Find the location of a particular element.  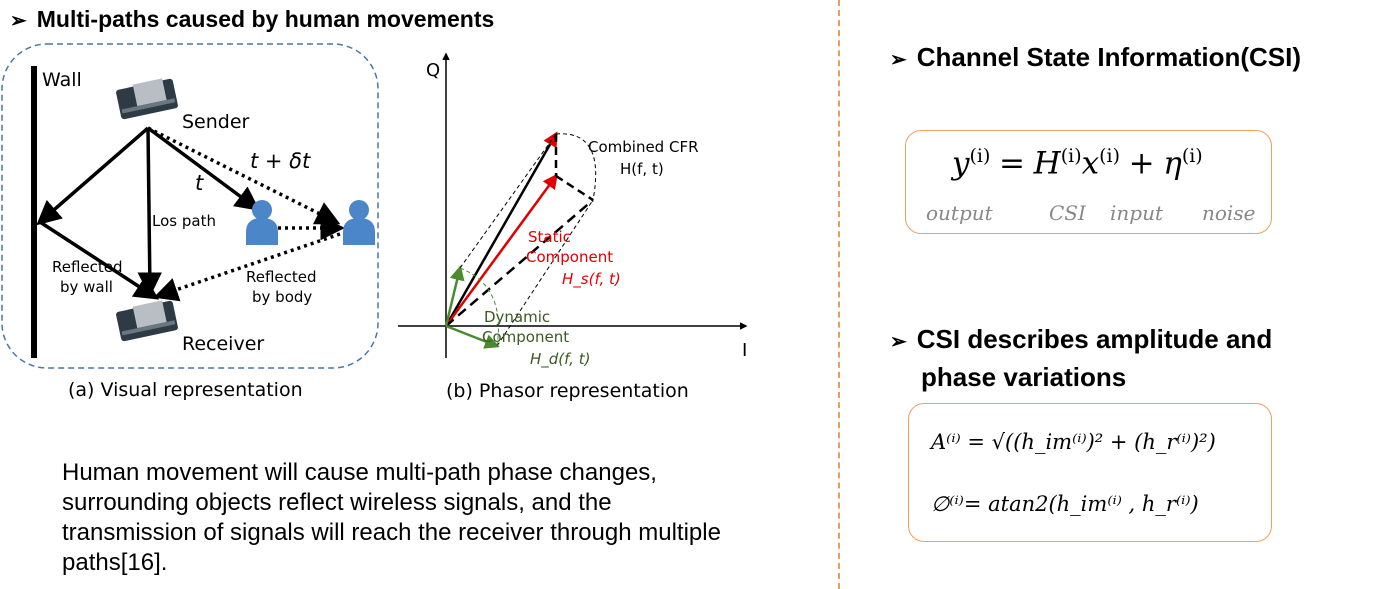

t-delta-label: t + δt is located at coordinates (280, 161).